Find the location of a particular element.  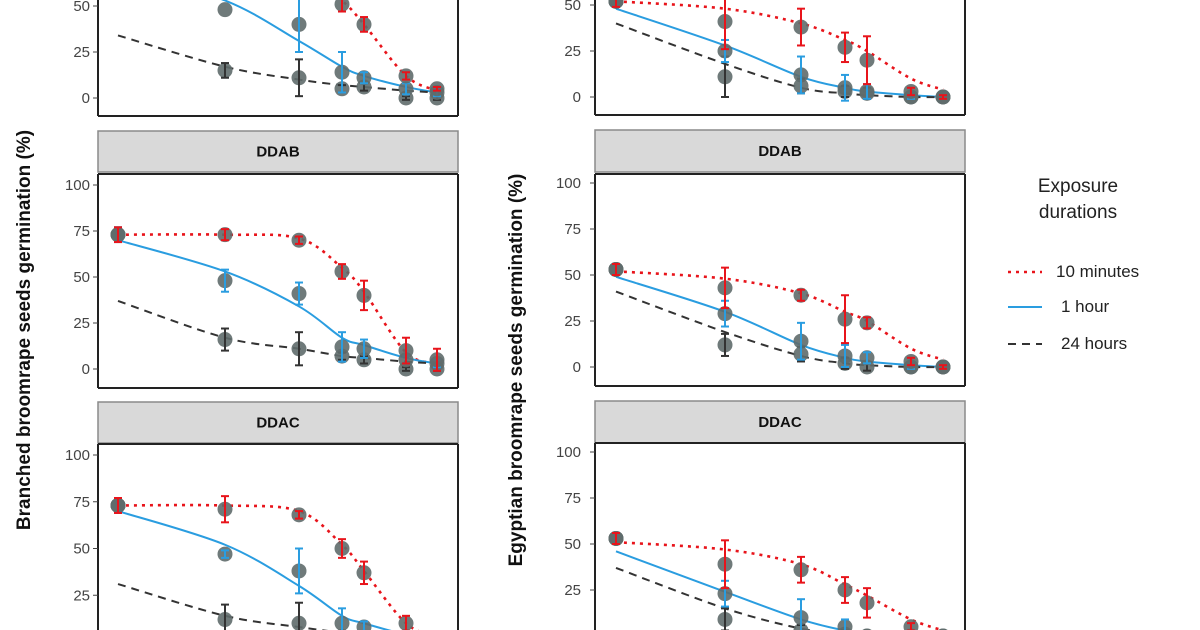

legend-swatch-10-minutes is located at coordinates (1025, 272).